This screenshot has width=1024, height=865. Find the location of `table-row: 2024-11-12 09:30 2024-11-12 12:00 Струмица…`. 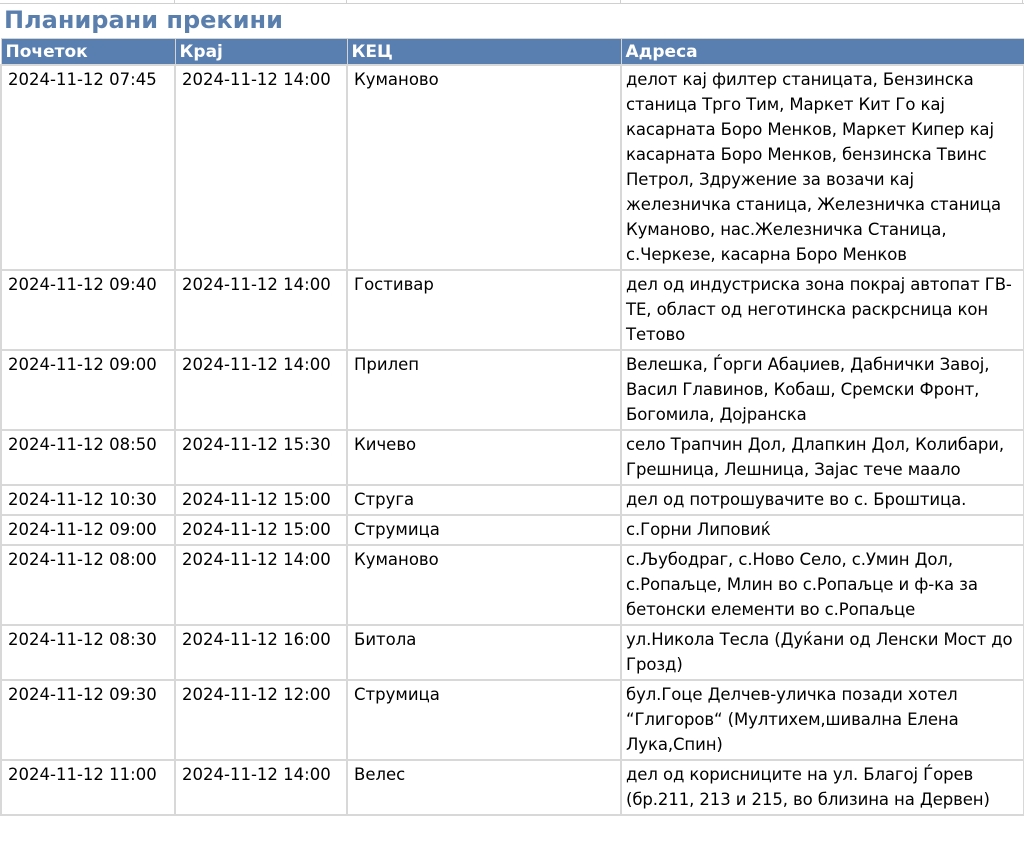

table-row: 2024-11-12 09:30 2024-11-12 12:00 Струмица… is located at coordinates (512, 720).